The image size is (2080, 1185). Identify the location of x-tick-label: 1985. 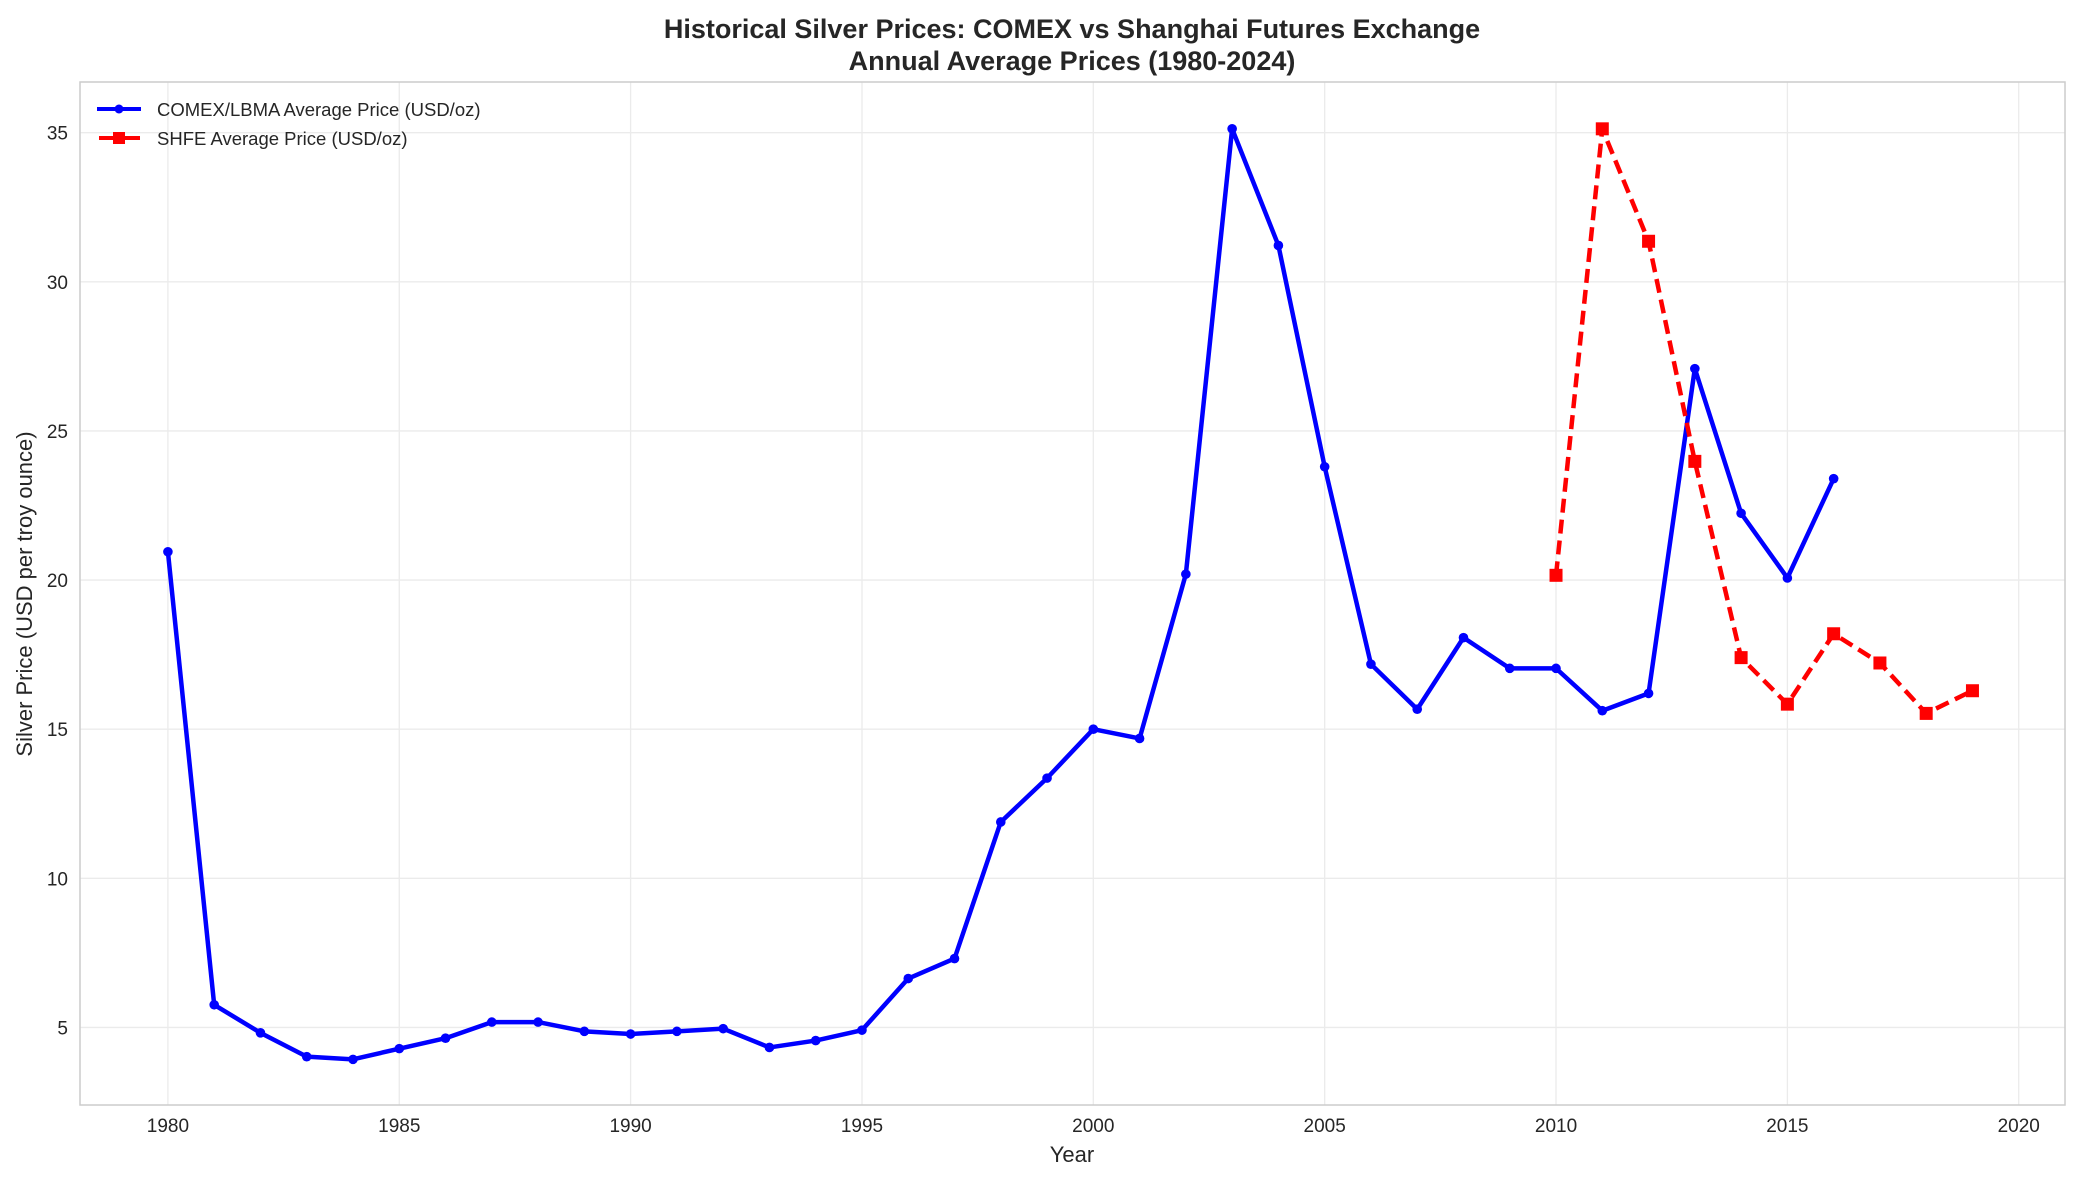
(399, 1126).